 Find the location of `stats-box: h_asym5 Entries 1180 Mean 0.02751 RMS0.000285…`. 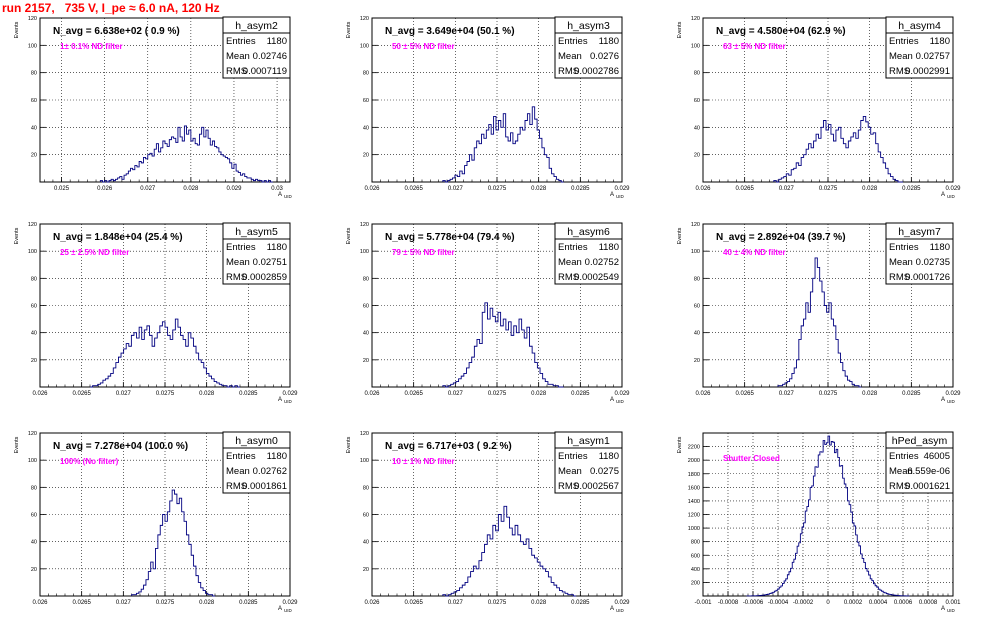

stats-box: h_asym5 Entries 1180 Mean 0.02751 RMS0.000285… is located at coordinates (256, 253).